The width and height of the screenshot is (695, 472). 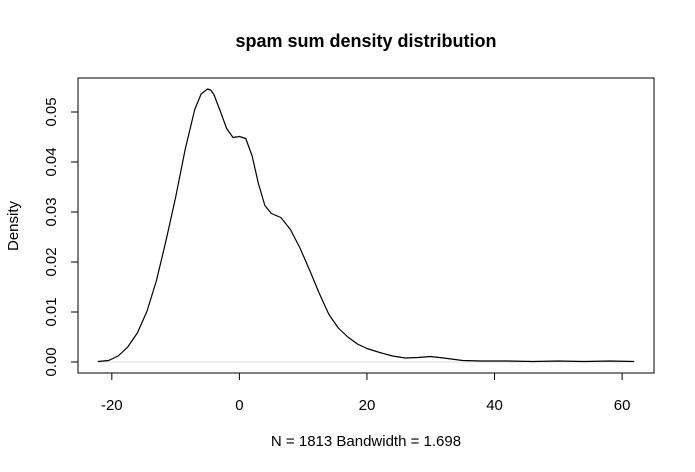 What do you see at coordinates (367, 405) in the screenshot?
I see `x-tick-label: 20` at bounding box center [367, 405].